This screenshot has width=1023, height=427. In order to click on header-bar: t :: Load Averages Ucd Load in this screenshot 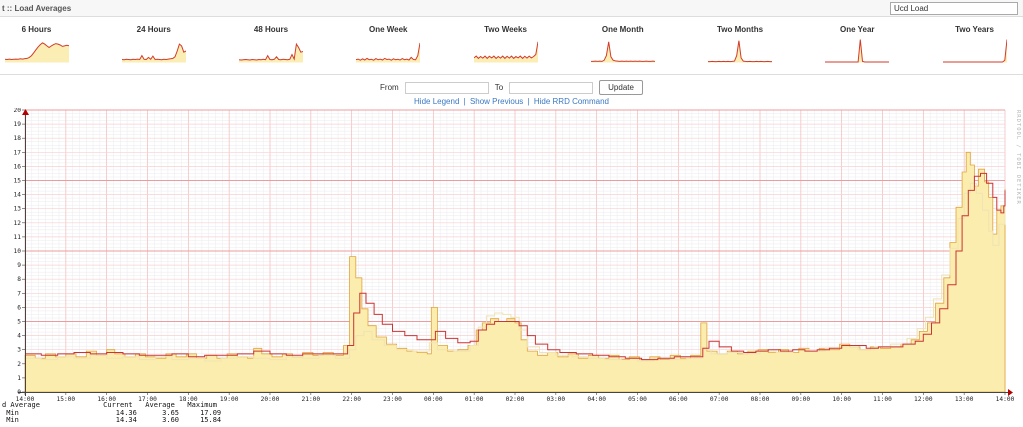, I will do `click(511, 8)`.